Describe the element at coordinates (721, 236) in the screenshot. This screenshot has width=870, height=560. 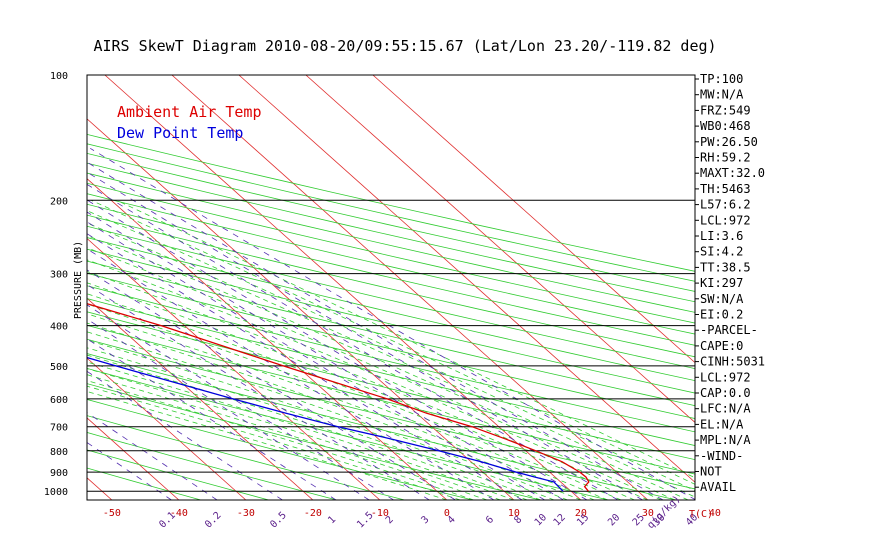
I see `stat-line: LI:3.6` at that location.